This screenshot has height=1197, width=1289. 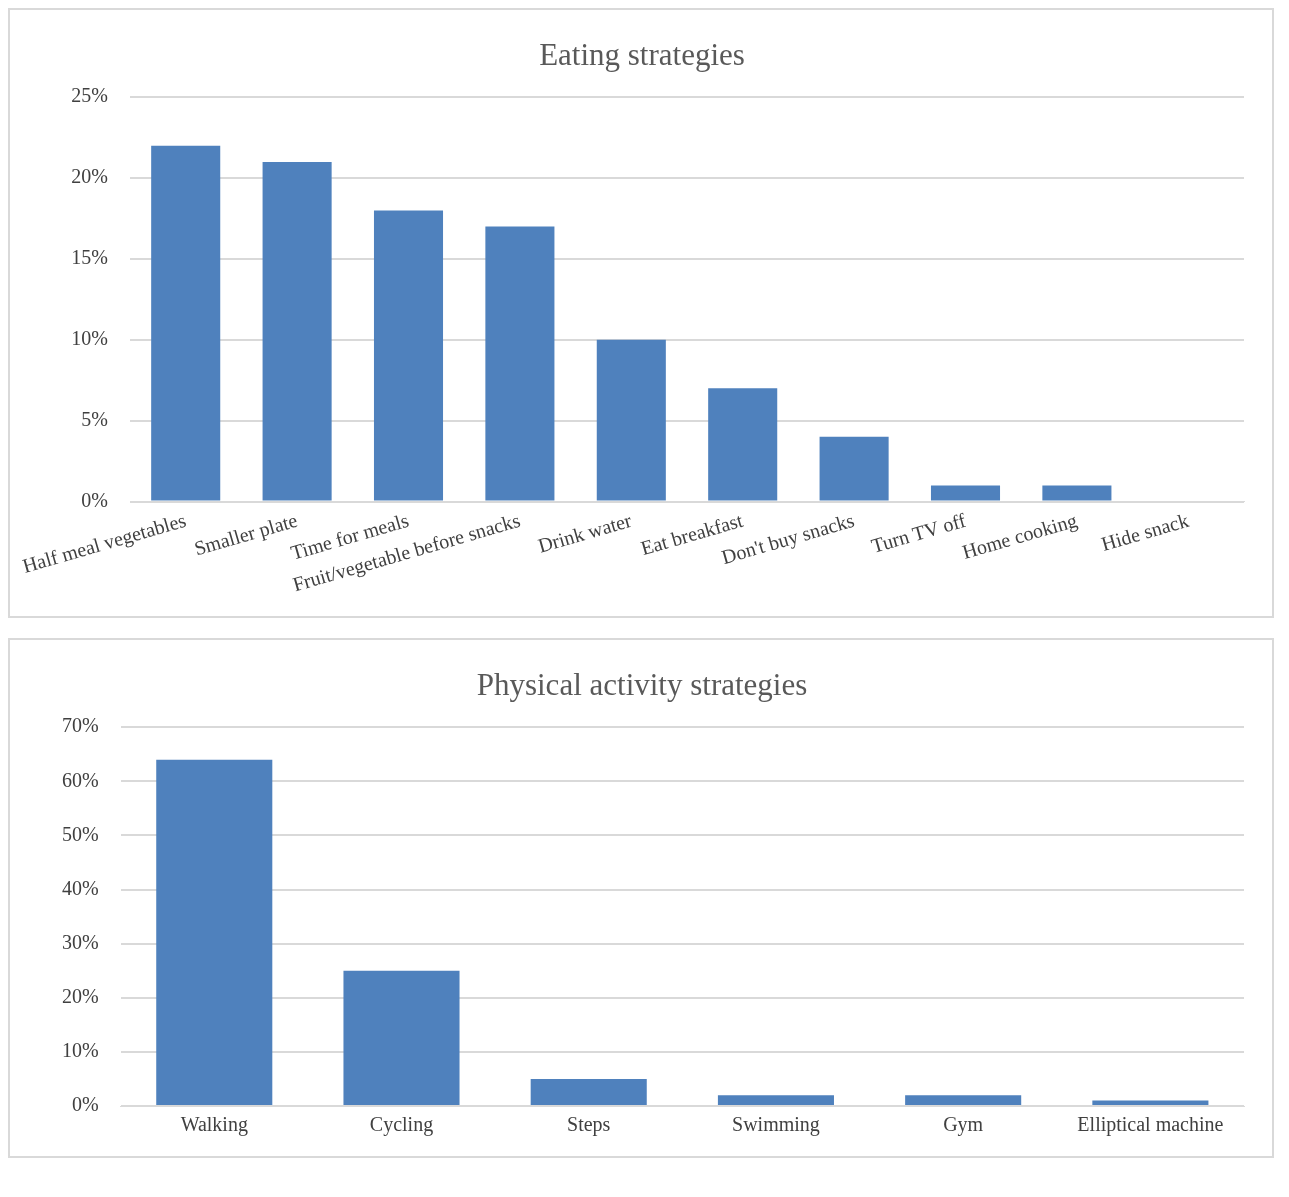 I want to click on chart-title: Physical activity strategies, so click(x=642, y=684).